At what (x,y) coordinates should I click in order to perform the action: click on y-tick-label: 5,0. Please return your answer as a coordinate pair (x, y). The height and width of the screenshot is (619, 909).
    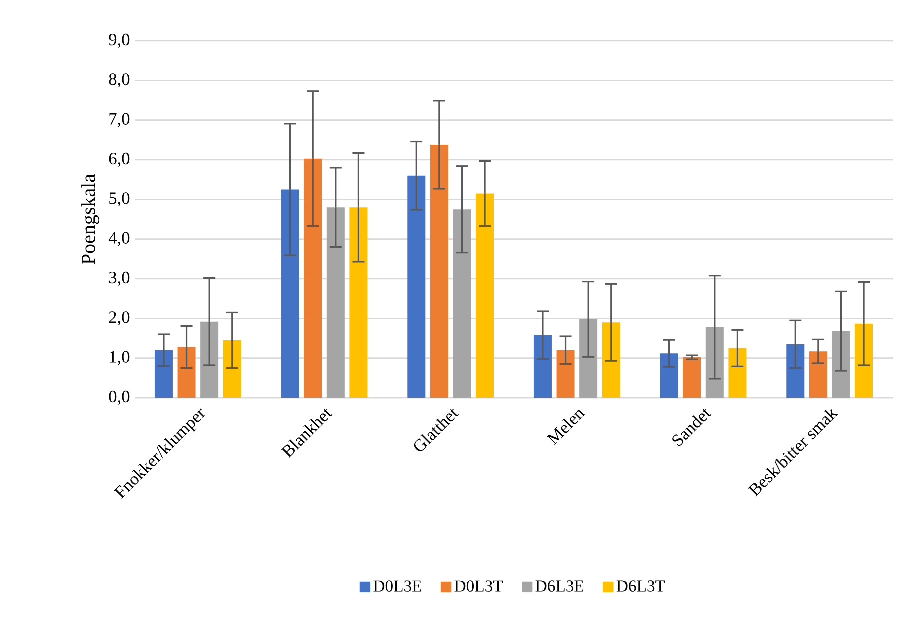
    Looking at the image, I should click on (120, 199).